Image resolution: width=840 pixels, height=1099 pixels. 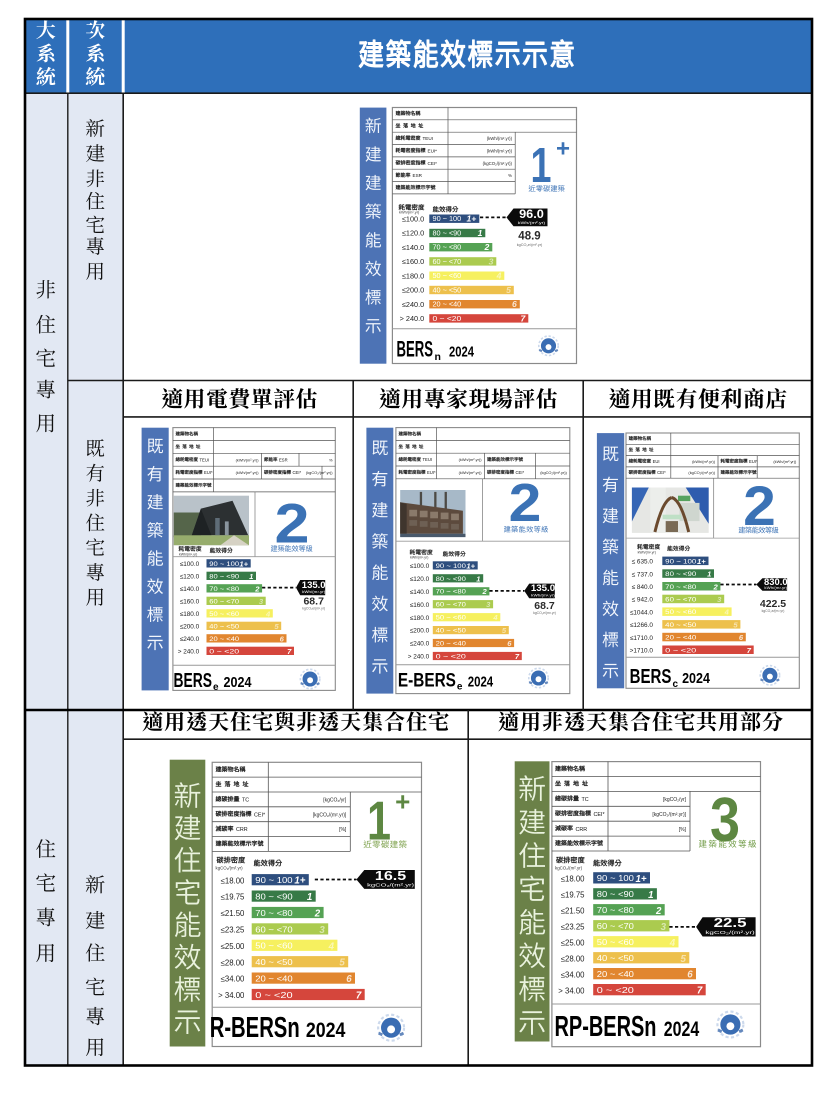 I want to click on svg-text: TC, so click(x=585, y=800).